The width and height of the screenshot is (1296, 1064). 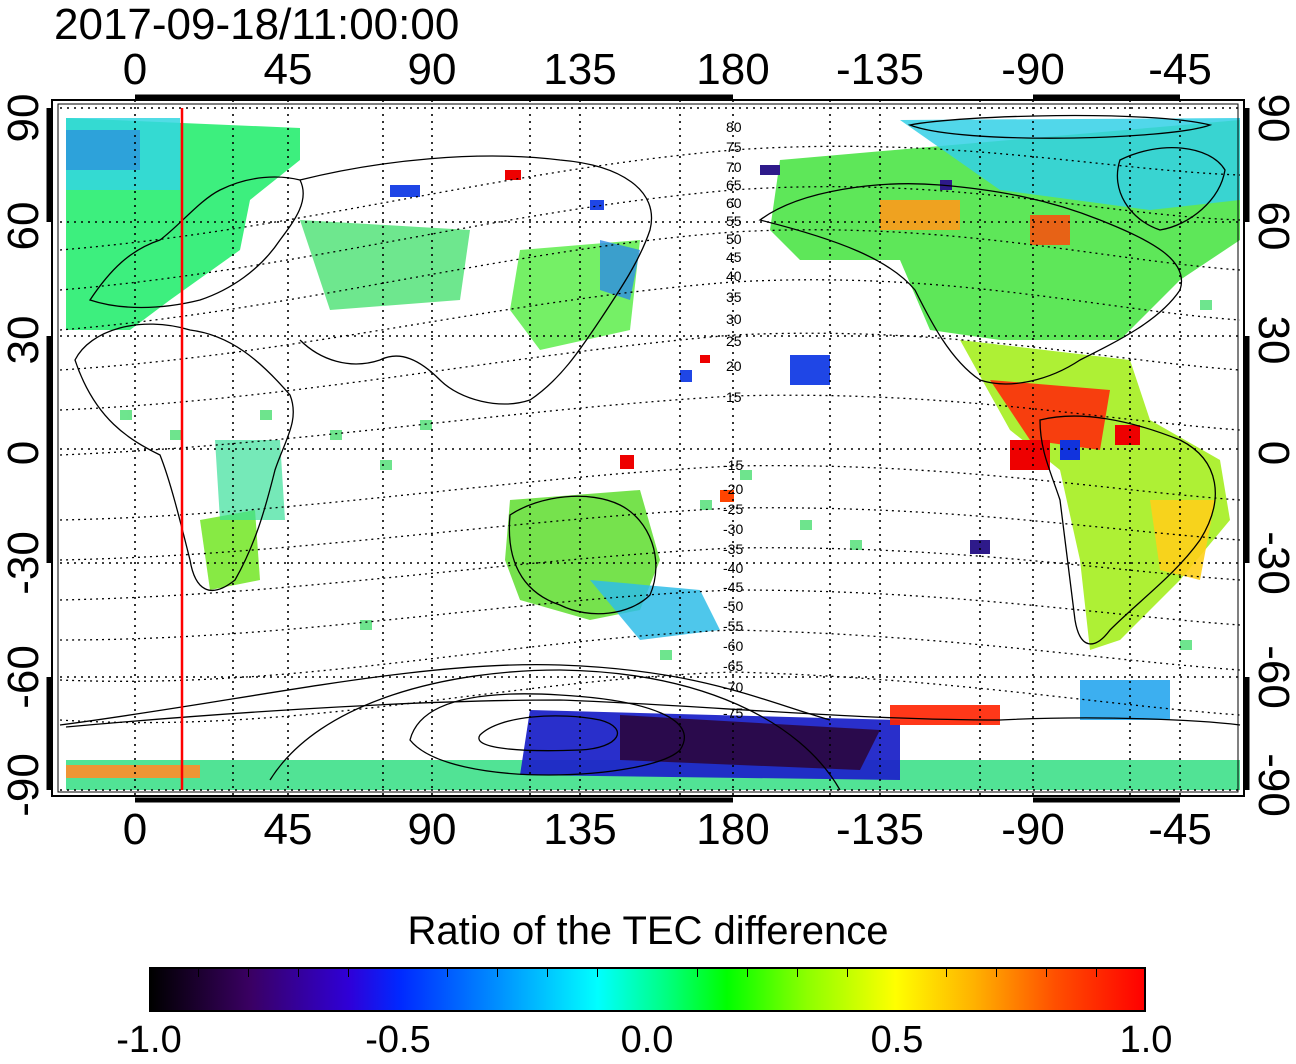 What do you see at coordinates (24, 340) in the screenshot?
I see `left-lat-tick: 30` at bounding box center [24, 340].